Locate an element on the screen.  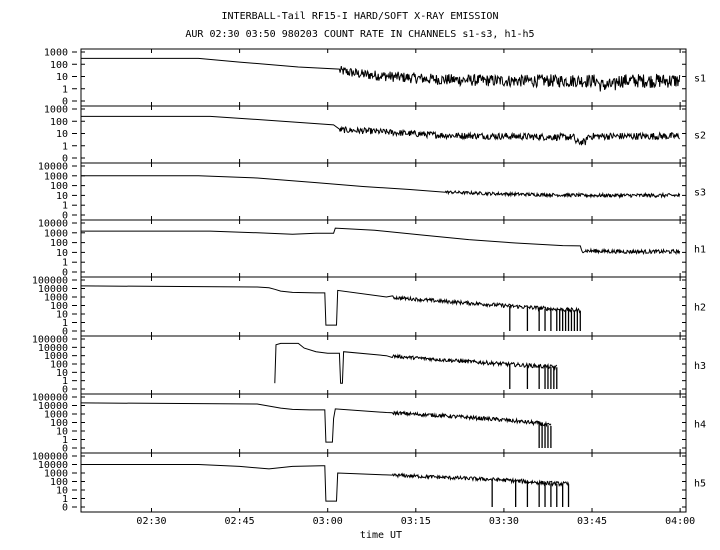
series-line-s2 is located at coordinates (380, 130).